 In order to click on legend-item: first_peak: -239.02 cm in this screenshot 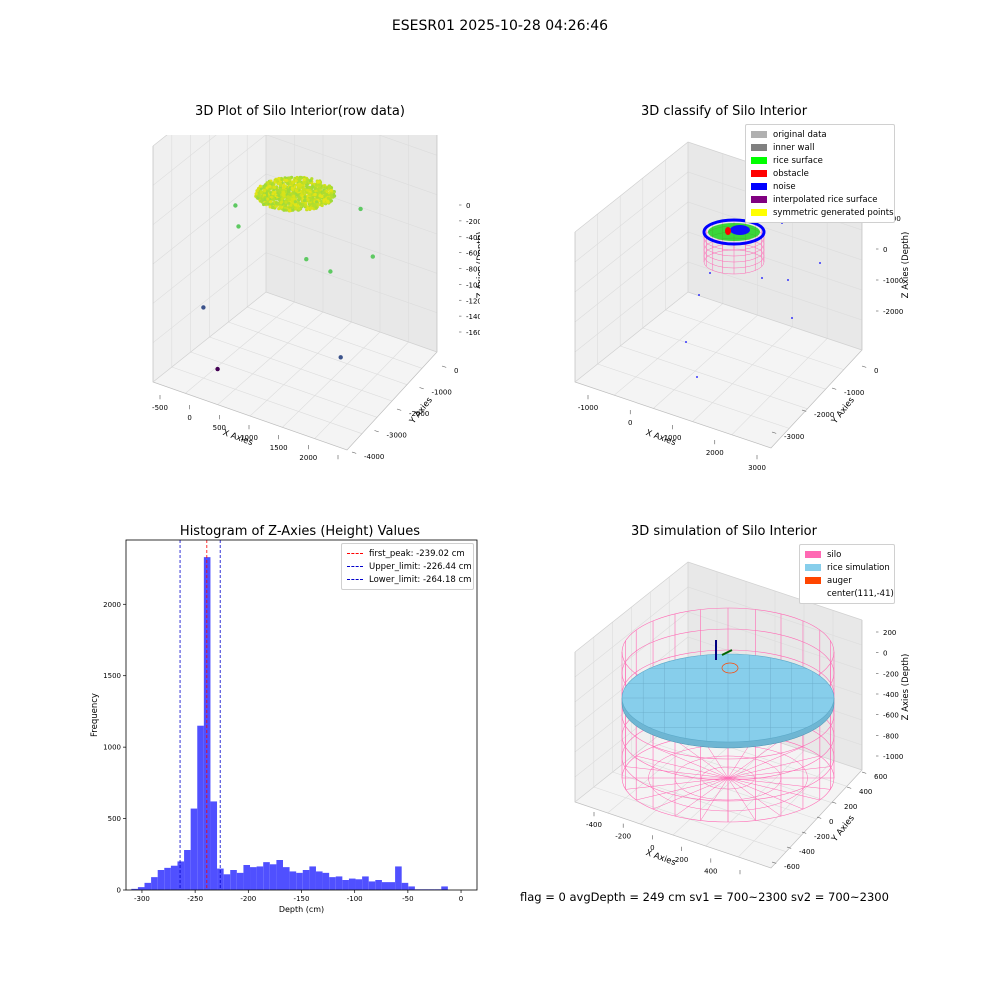, I will do `click(407, 553)`.